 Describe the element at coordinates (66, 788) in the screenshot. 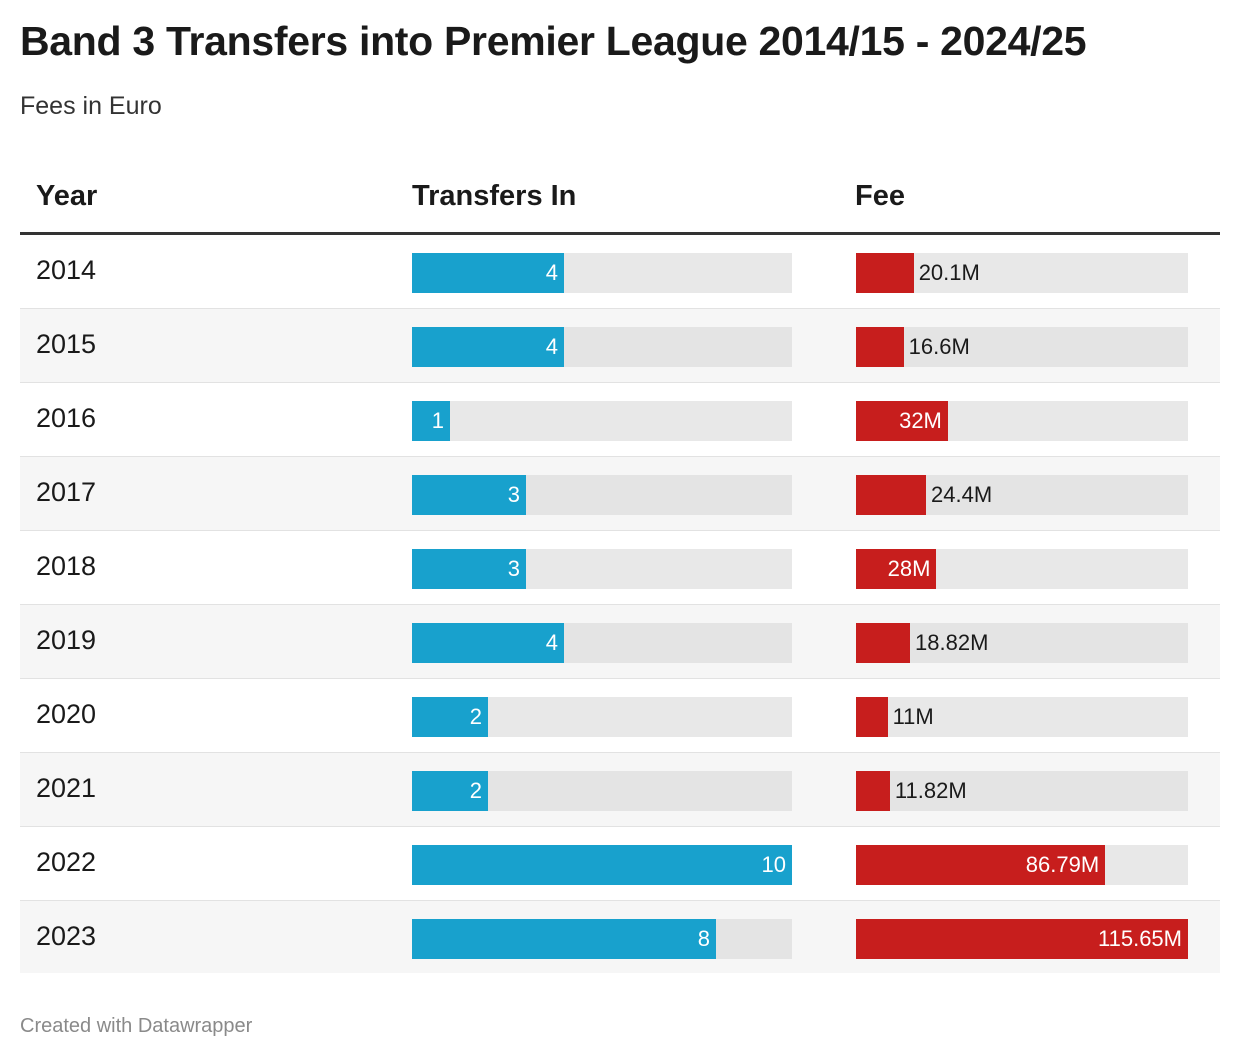

I see `year-cell: 2021` at that location.